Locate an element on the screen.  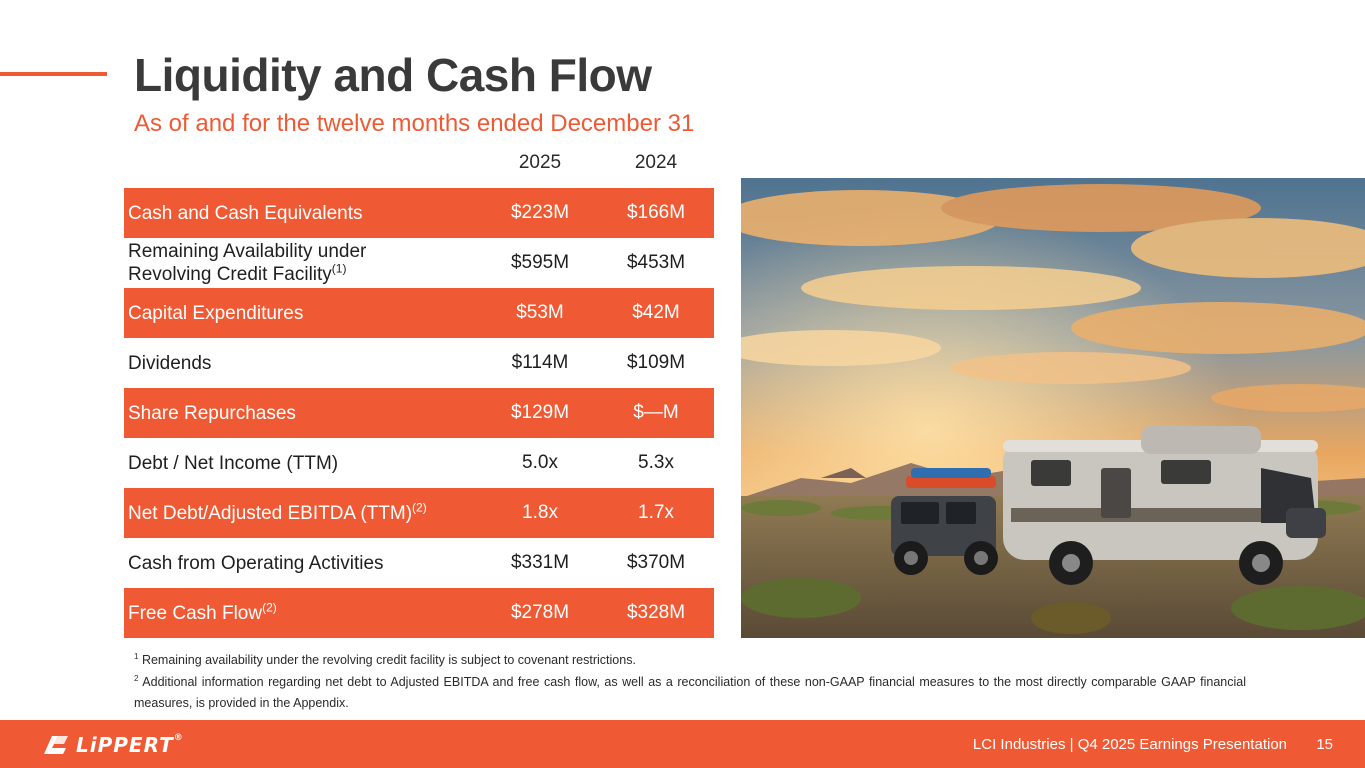
row-label: Cash from Operating Activities is located at coordinates (256, 563).